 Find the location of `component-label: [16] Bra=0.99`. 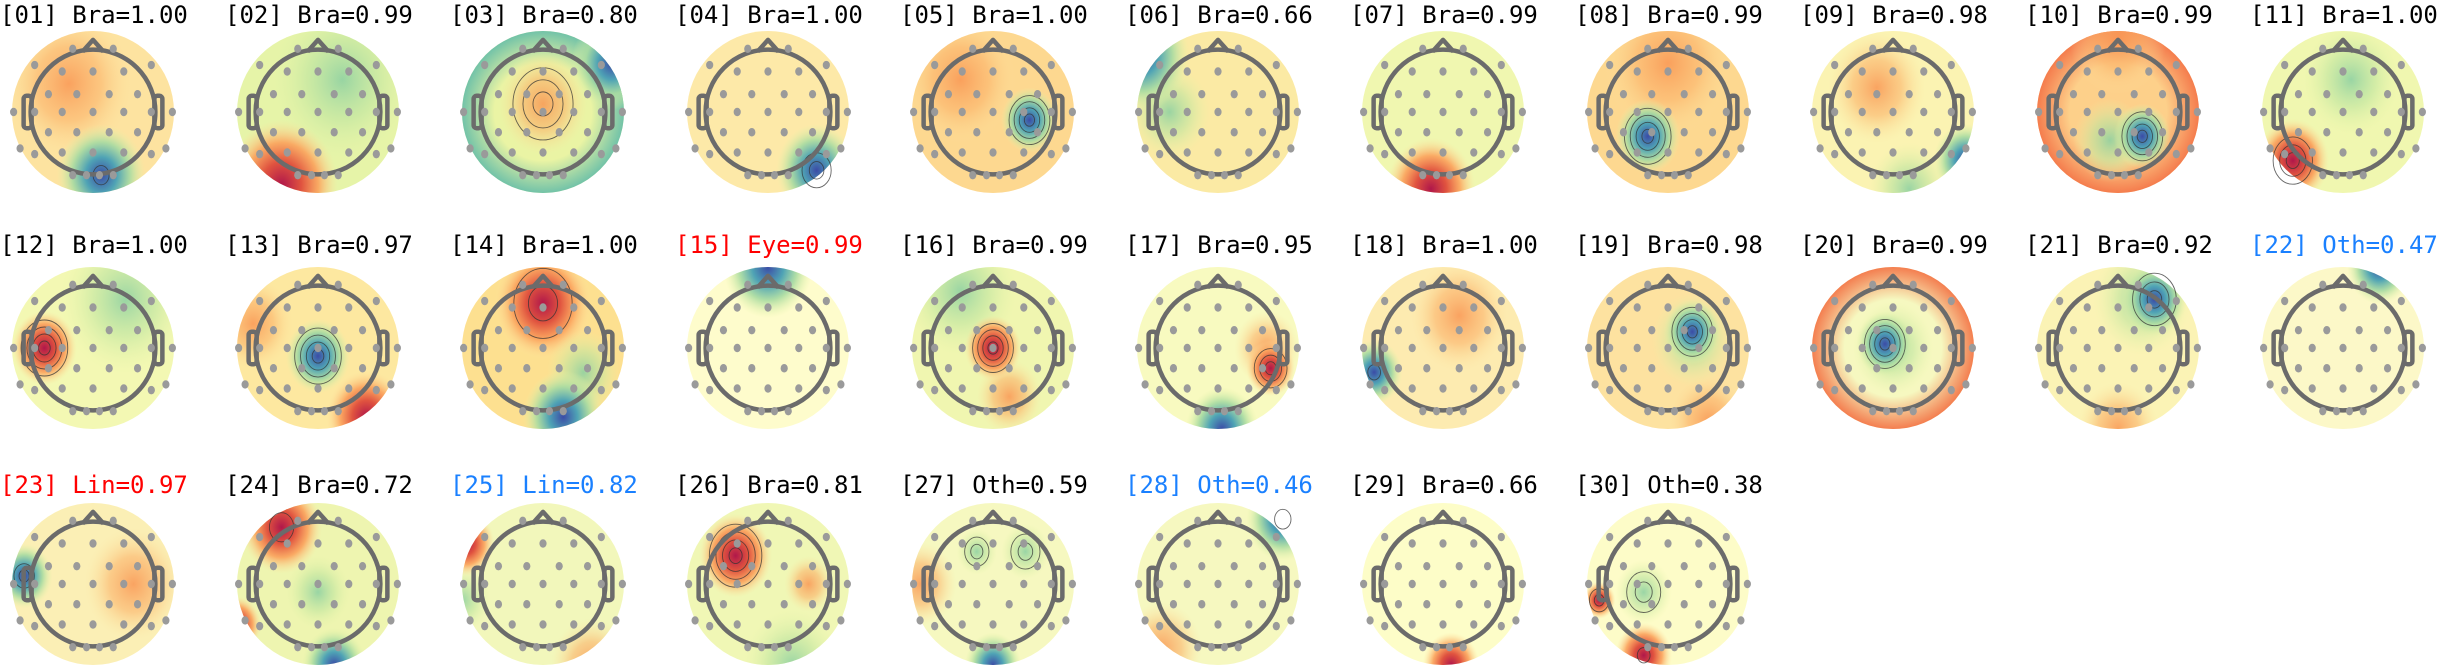

component-label: [16] Bra=0.99 is located at coordinates (994, 245).